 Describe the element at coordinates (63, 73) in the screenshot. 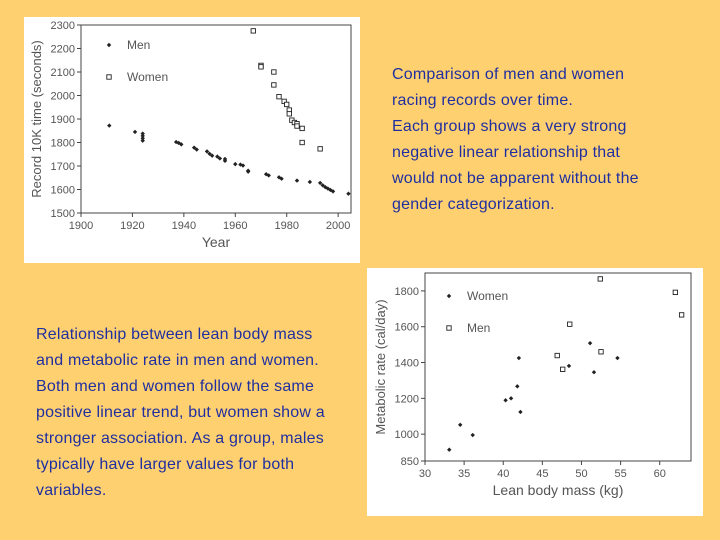

I see `y-tick-label: 2100` at that location.